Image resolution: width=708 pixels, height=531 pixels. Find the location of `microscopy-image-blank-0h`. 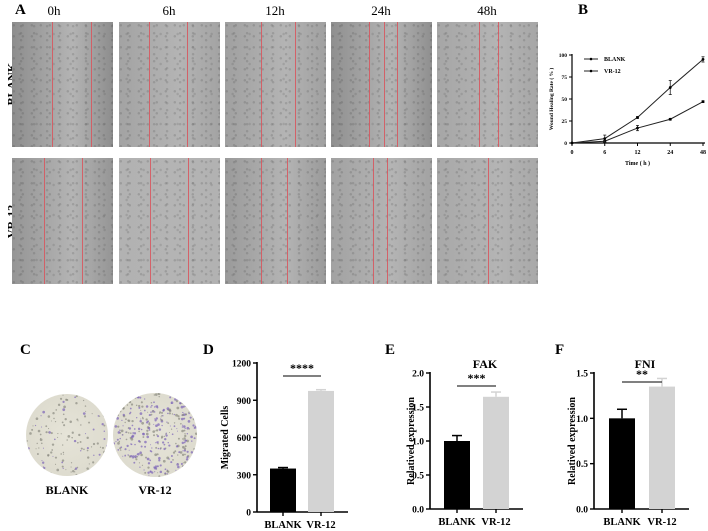

microscopy-image-blank-0h is located at coordinates (62, 84).